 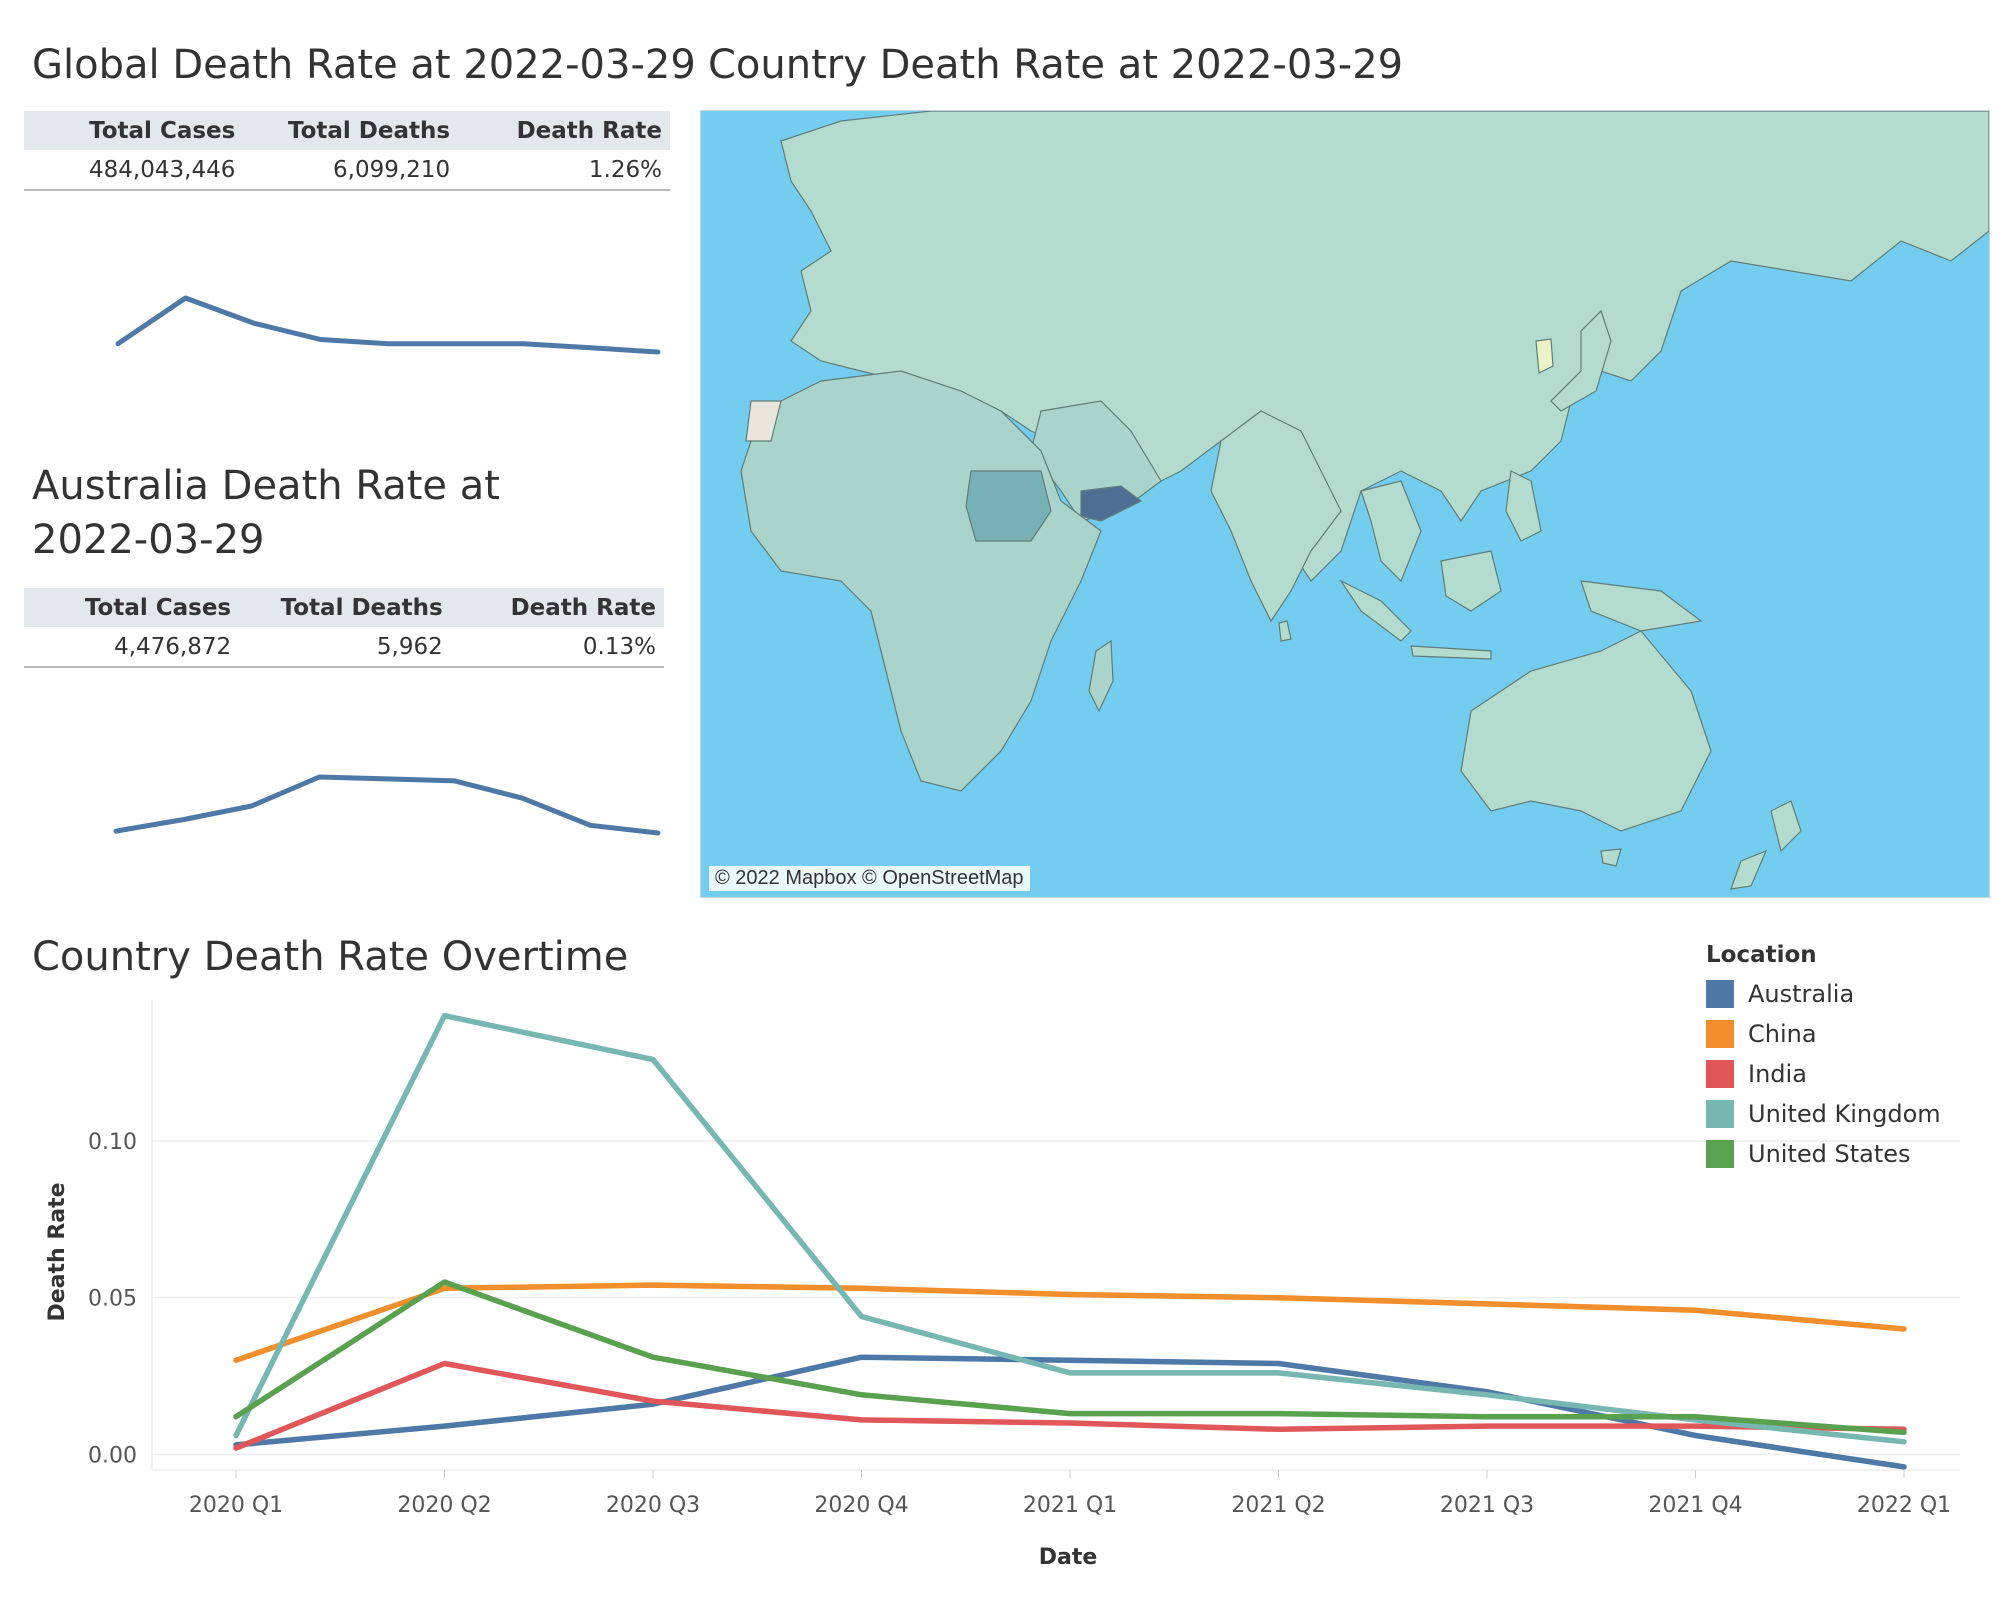 I want to click on country-death-rate-map-title: Country Death Rate at 2022-03-29, so click(x=1056, y=65).